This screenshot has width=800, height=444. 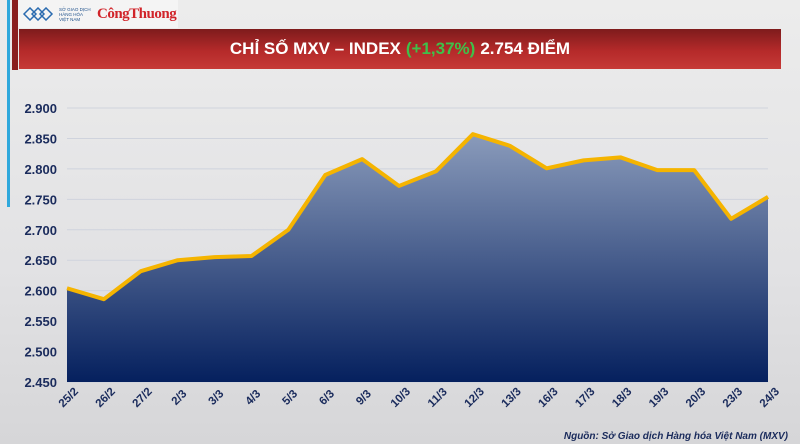 What do you see at coordinates (548, 398) in the screenshot?
I see `x-tick-label: 16/3` at bounding box center [548, 398].